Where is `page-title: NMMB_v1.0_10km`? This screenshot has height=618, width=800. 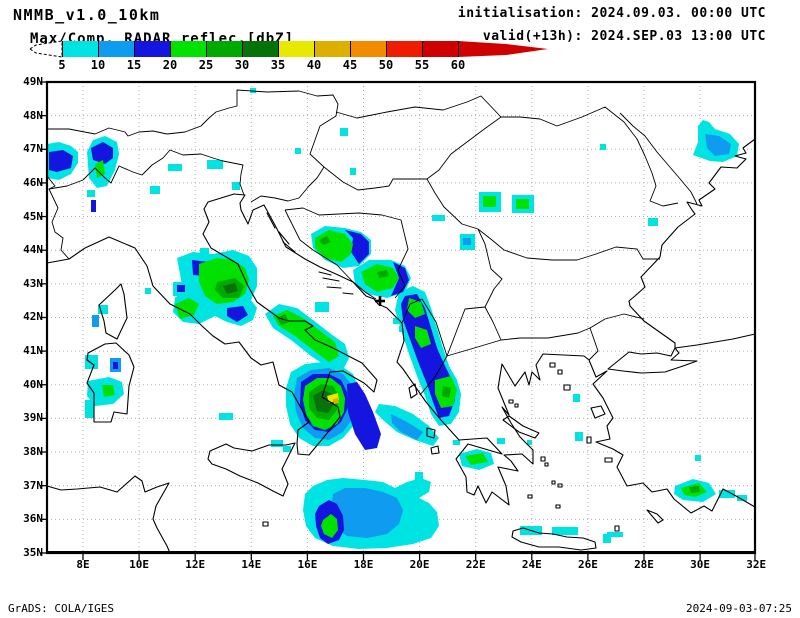 page-title: NMMB_v1.0_10km is located at coordinates (87, 15).